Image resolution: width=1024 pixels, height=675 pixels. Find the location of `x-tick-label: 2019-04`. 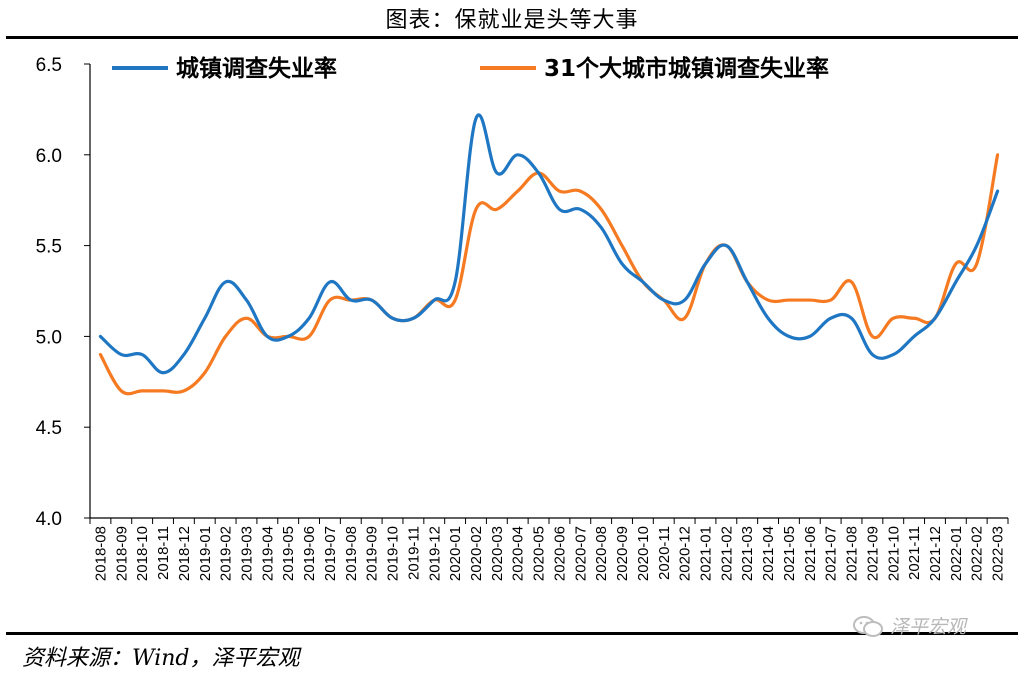

x-tick-label: 2019-04 is located at coordinates (267, 553).